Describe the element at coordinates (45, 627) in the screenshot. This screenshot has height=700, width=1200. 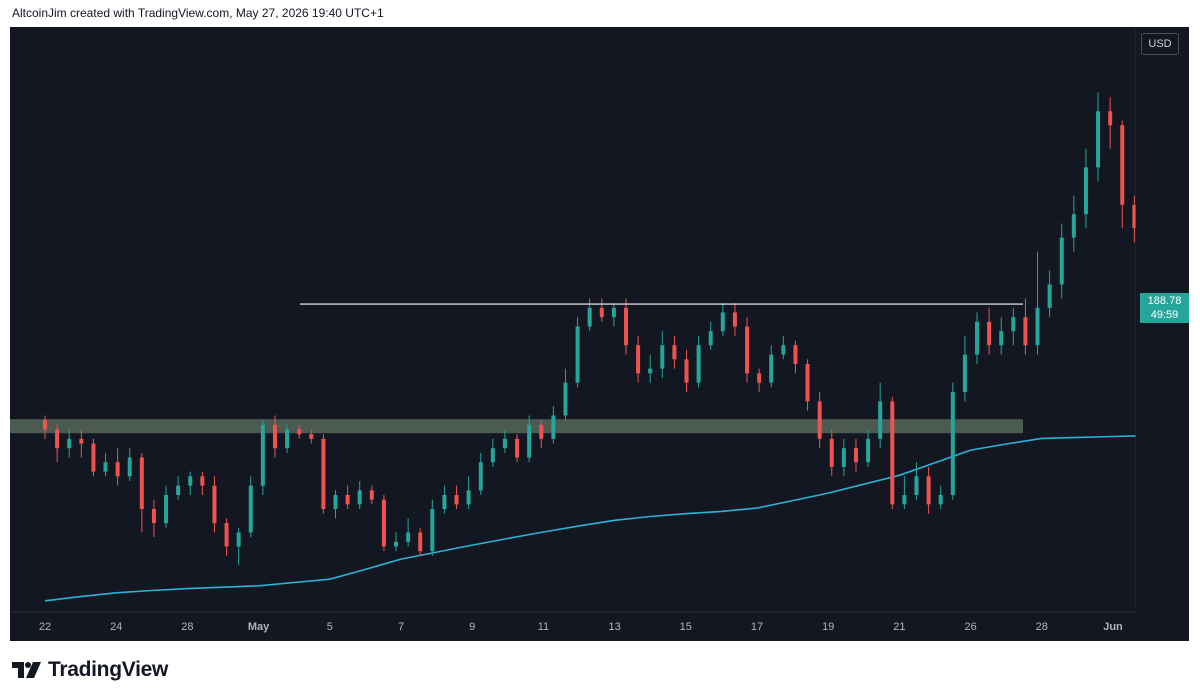
I see `time-tick-label: 22` at that location.